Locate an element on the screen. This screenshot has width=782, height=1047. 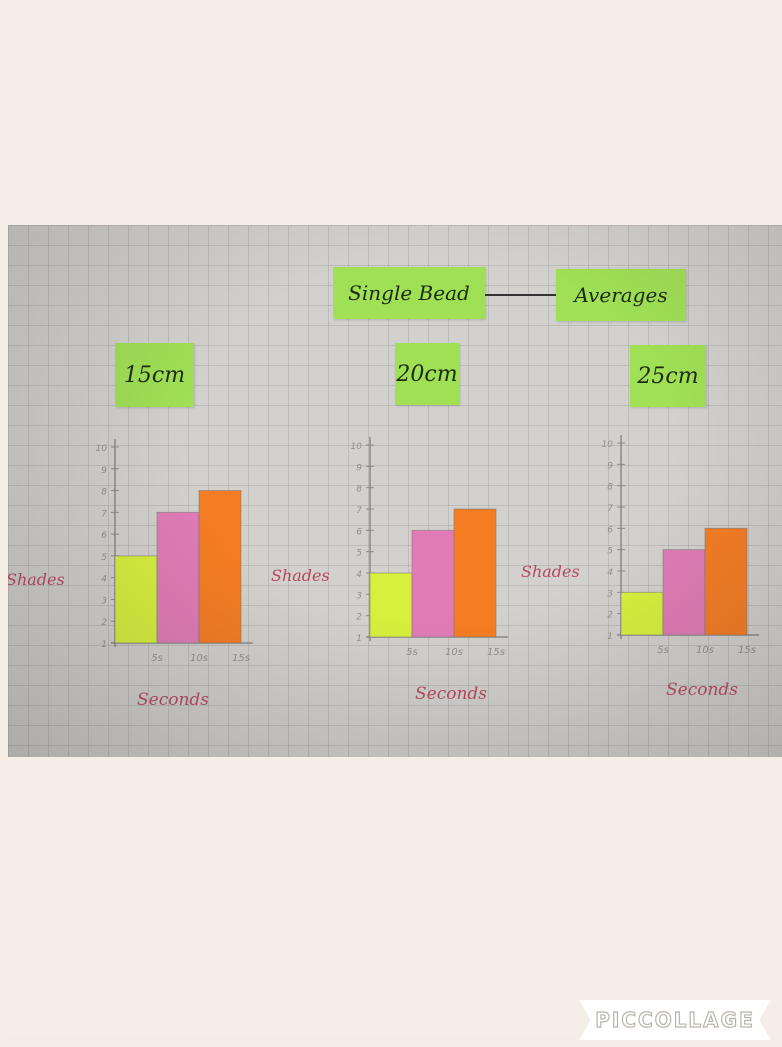
title-connector-line is located at coordinates (520, 295).